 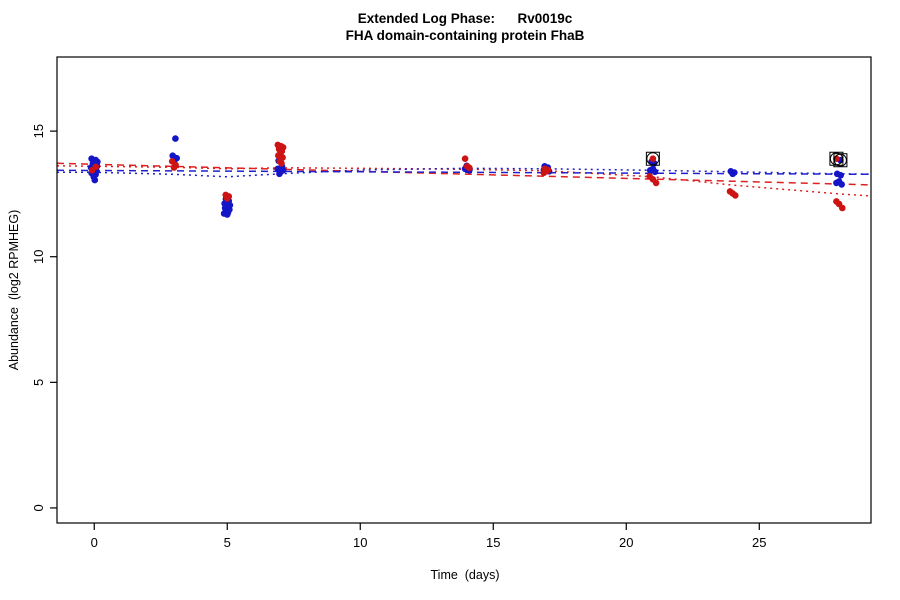 What do you see at coordinates (38, 131) in the screenshot?
I see `y-tick-label: 15` at bounding box center [38, 131].